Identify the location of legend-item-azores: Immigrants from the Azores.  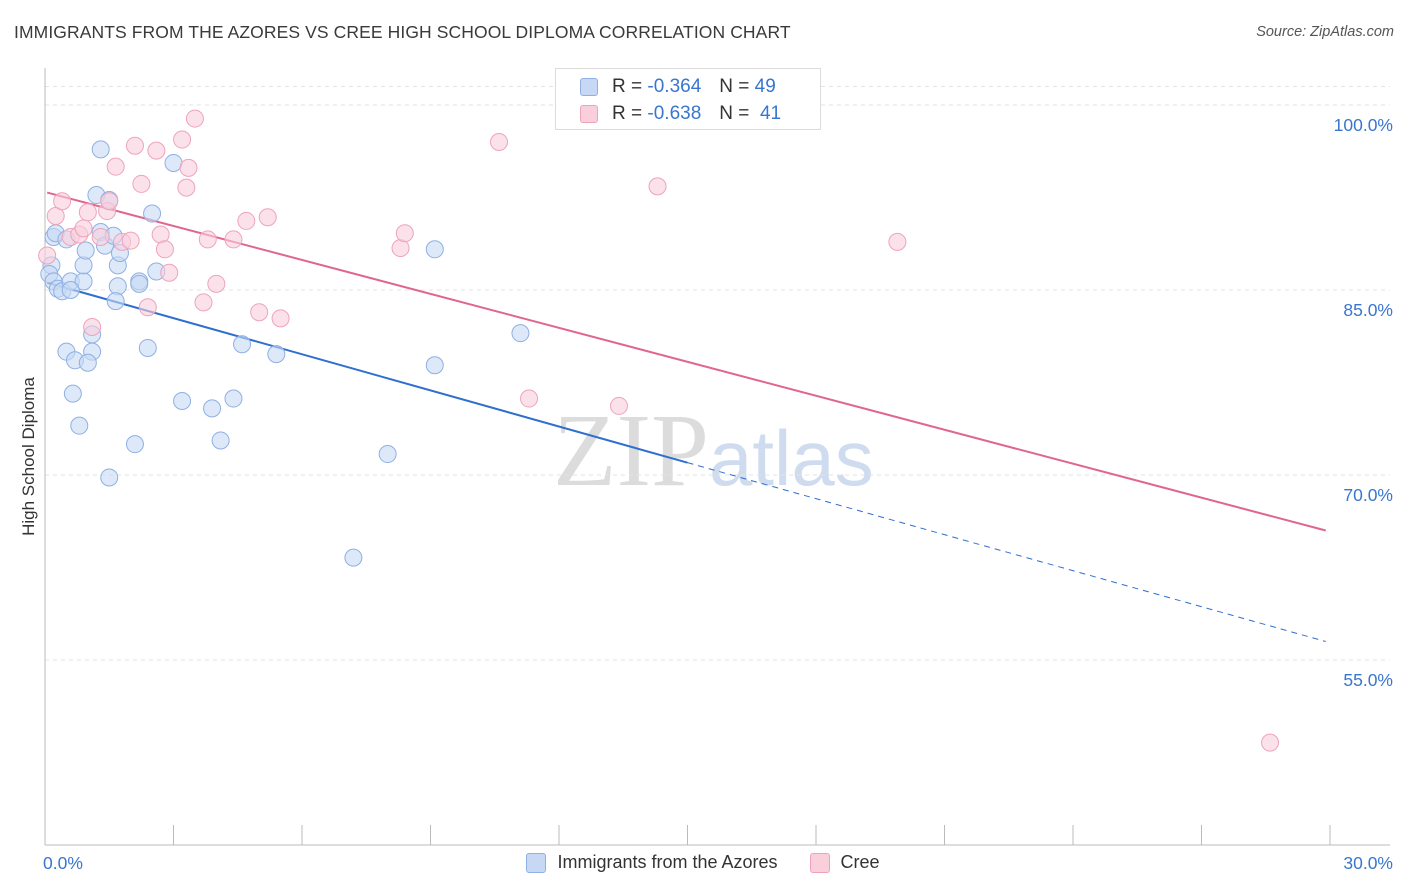
(652, 862).